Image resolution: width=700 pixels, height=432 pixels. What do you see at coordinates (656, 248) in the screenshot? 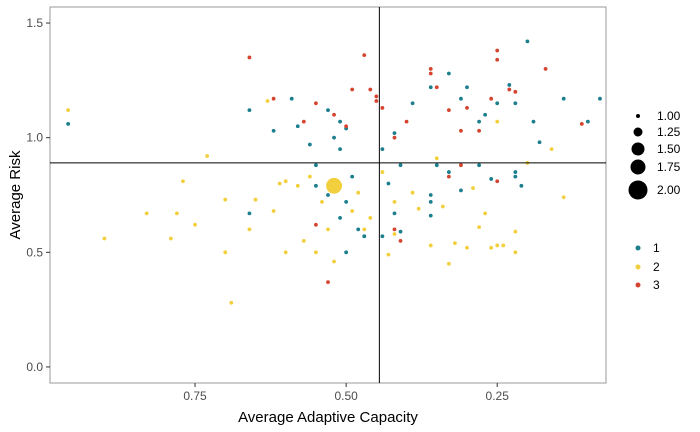
I see `color-legend-label: 1` at bounding box center [656, 248].